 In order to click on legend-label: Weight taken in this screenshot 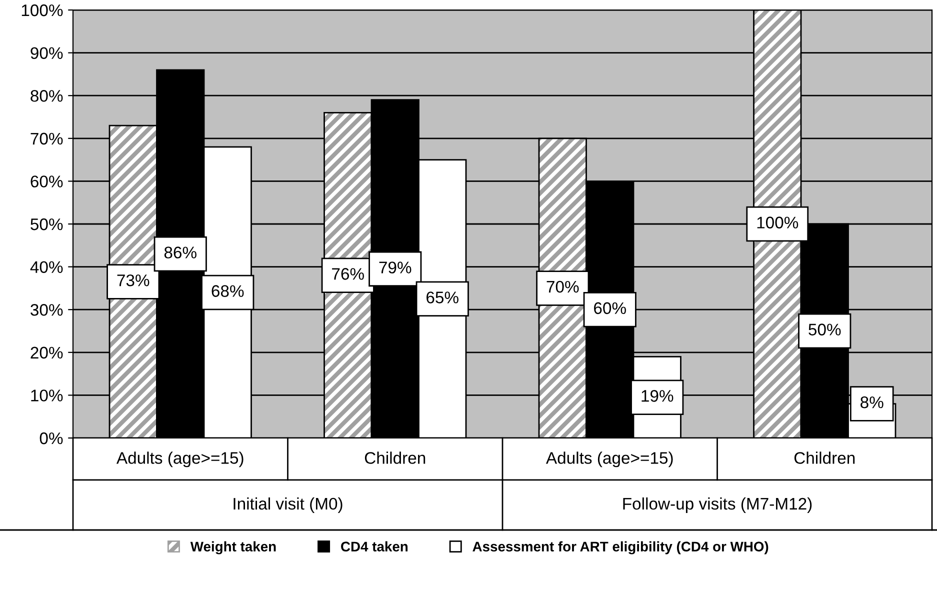, I will do `click(233, 547)`.